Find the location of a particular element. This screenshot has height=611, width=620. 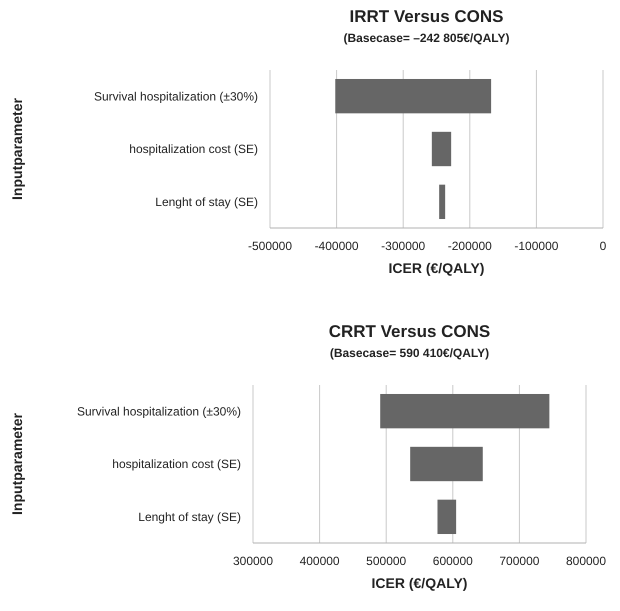

x-tick-label: 700000 is located at coordinates (519, 561).